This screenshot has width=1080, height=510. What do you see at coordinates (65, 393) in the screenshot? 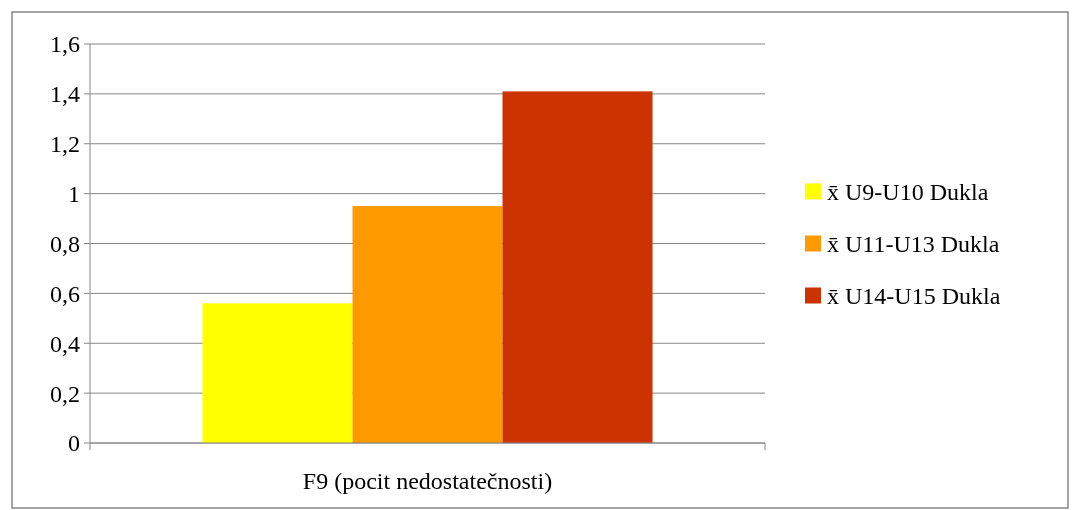
I see `y-tick-label: 0,2` at bounding box center [65, 393].